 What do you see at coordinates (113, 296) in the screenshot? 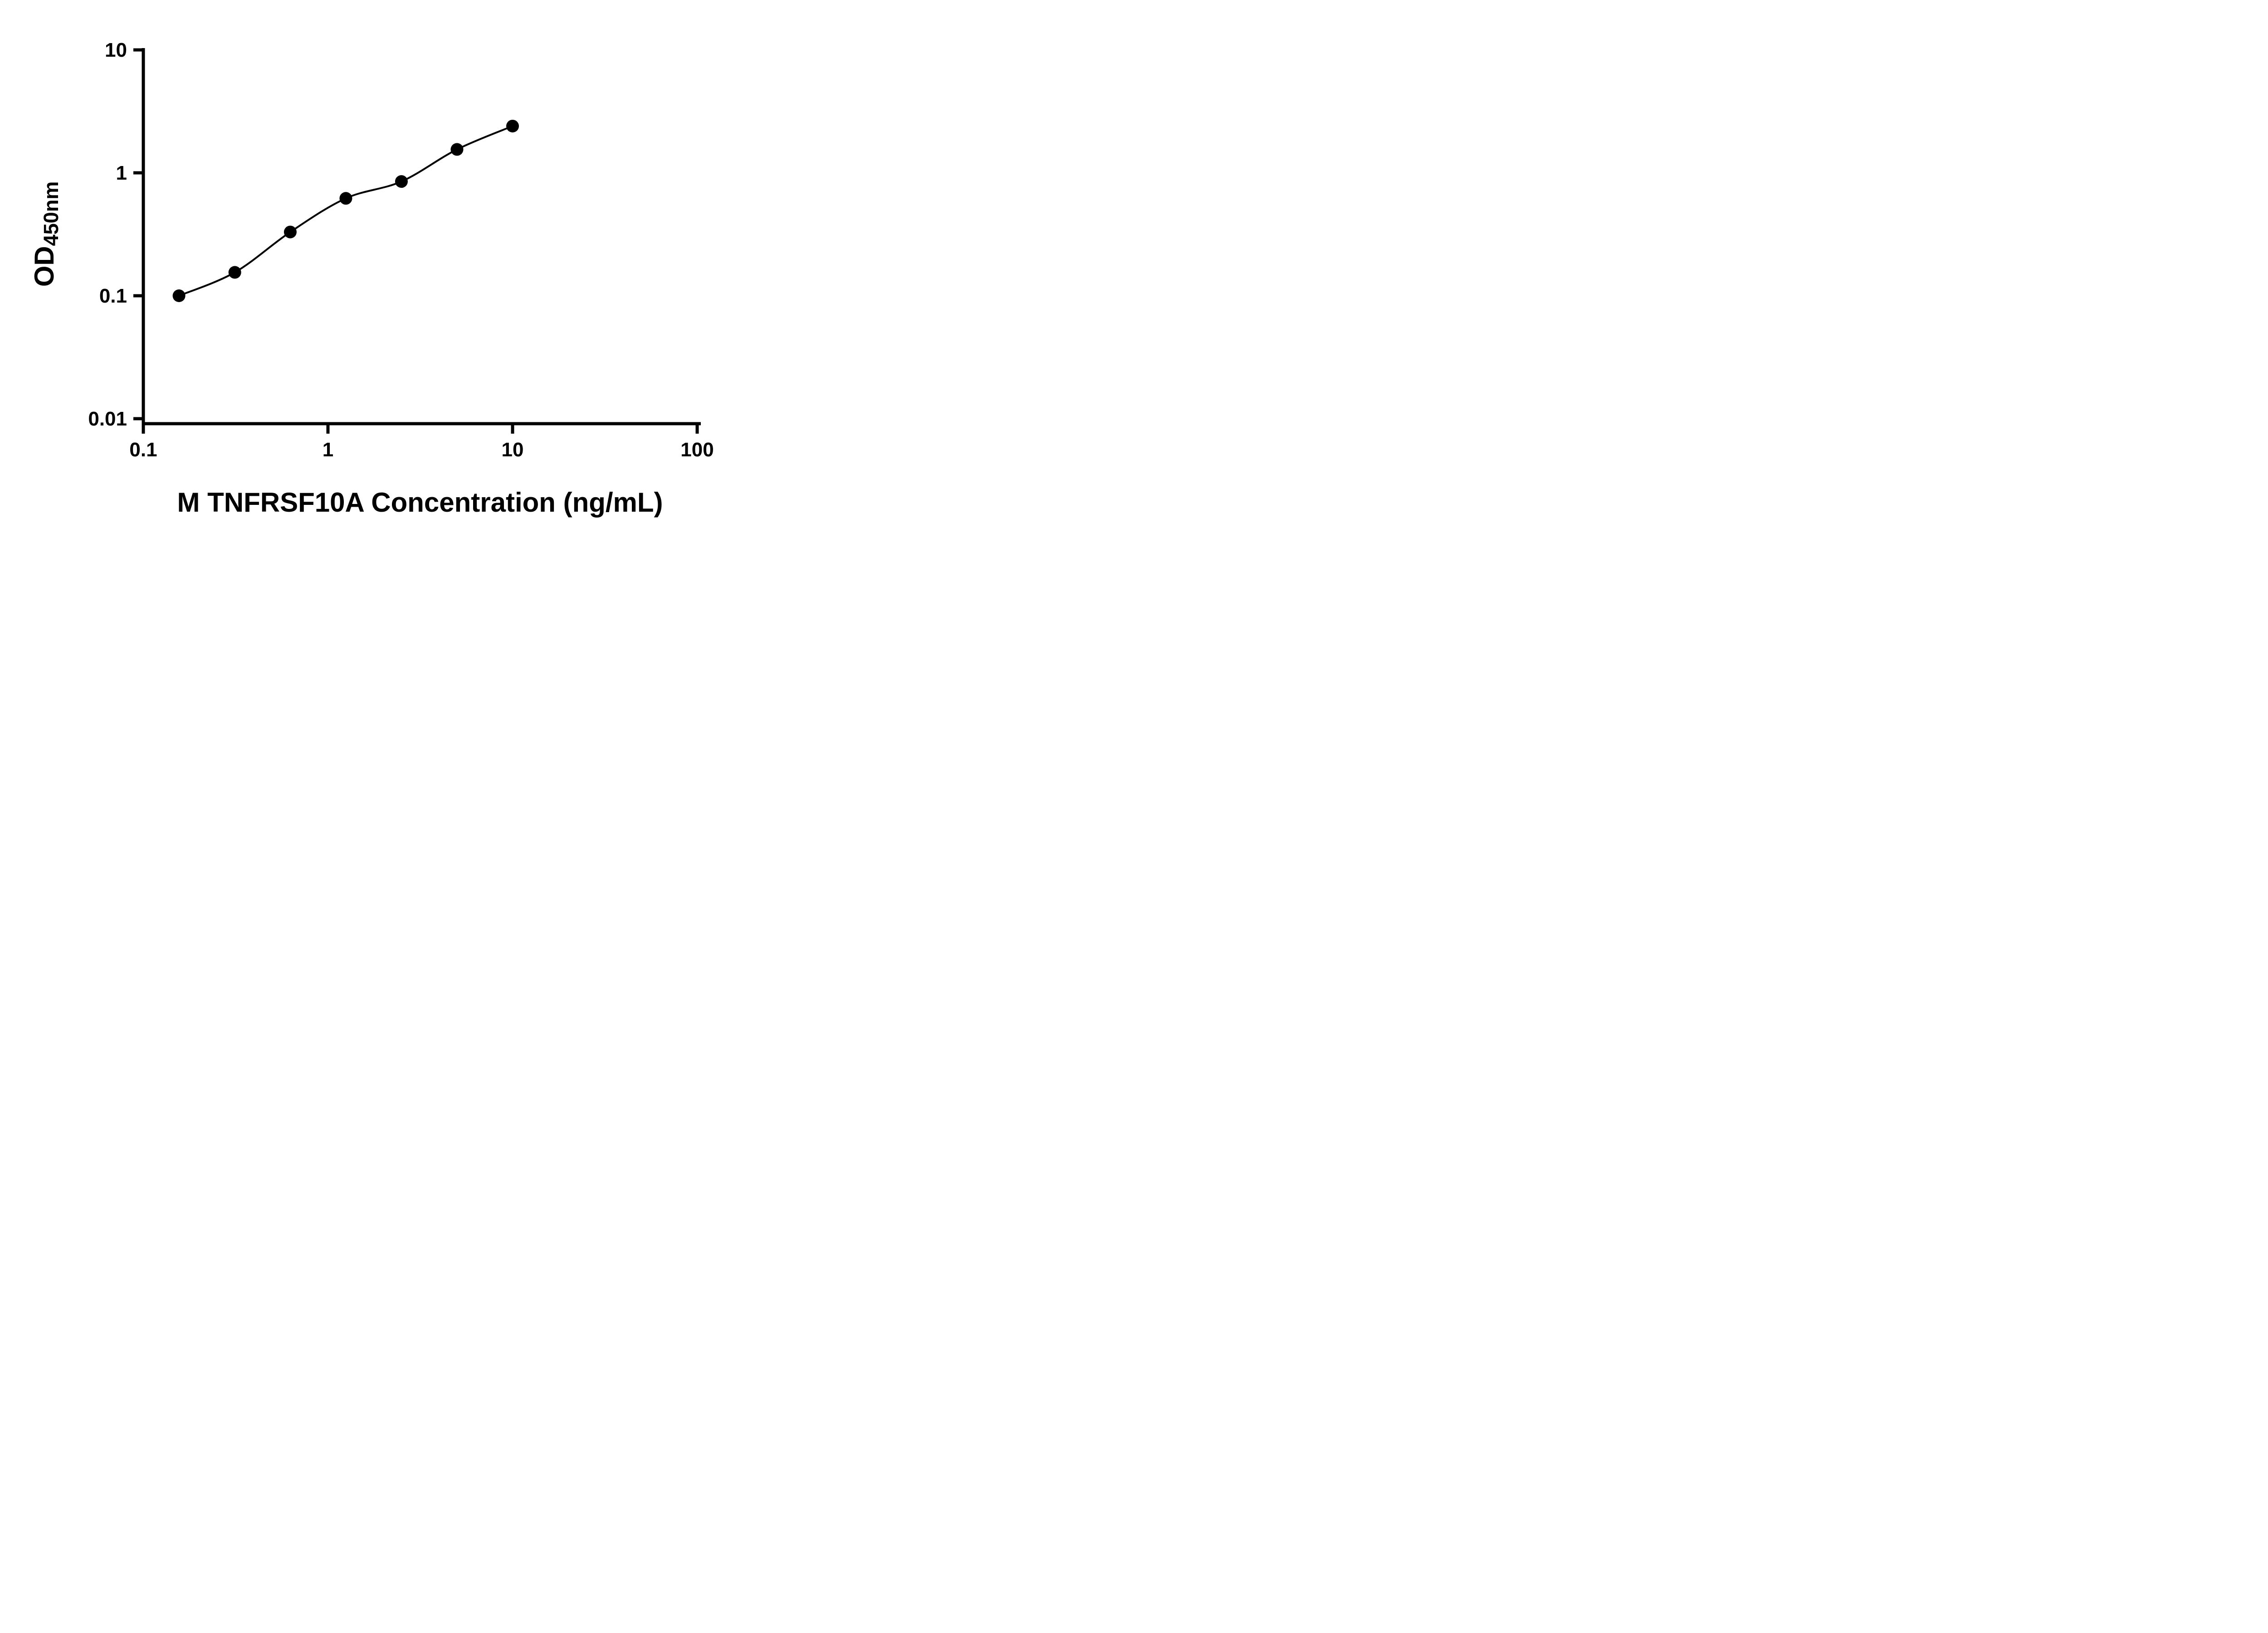
I see `y-tick-label: 0.1` at bounding box center [113, 296].